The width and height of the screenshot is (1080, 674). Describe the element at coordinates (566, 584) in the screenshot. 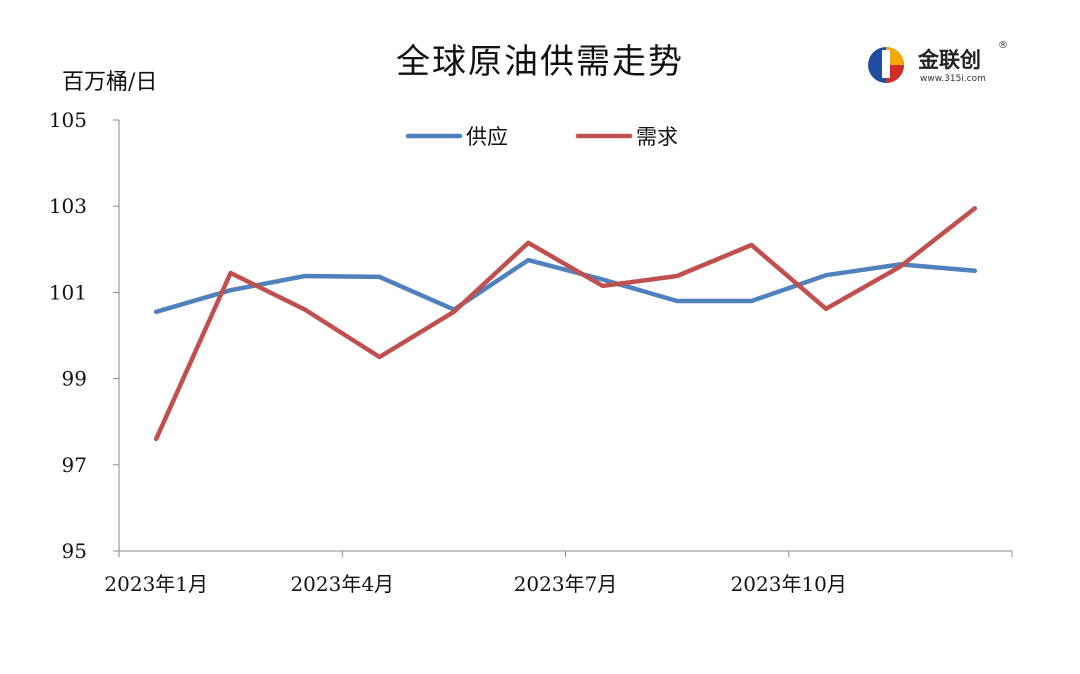

I see `x-tick-label: 2023年7月` at that location.